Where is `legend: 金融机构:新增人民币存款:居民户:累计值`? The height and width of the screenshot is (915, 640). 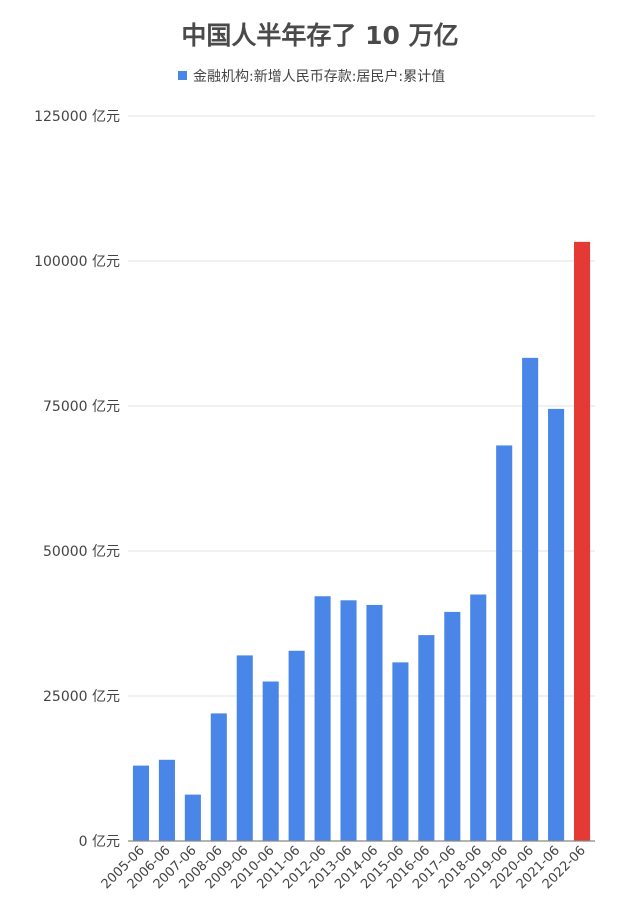 legend: 金融机构:新增人民币存款:居民户:累计值 is located at coordinates (311, 76).